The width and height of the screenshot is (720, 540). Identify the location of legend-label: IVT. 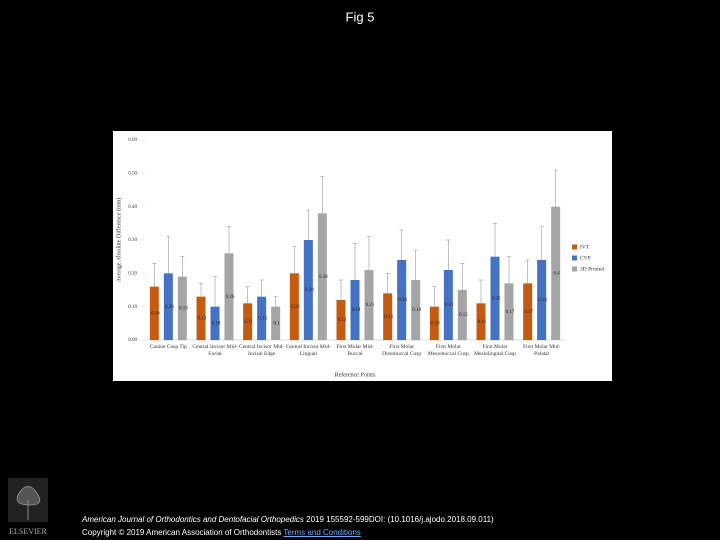
(585, 247).